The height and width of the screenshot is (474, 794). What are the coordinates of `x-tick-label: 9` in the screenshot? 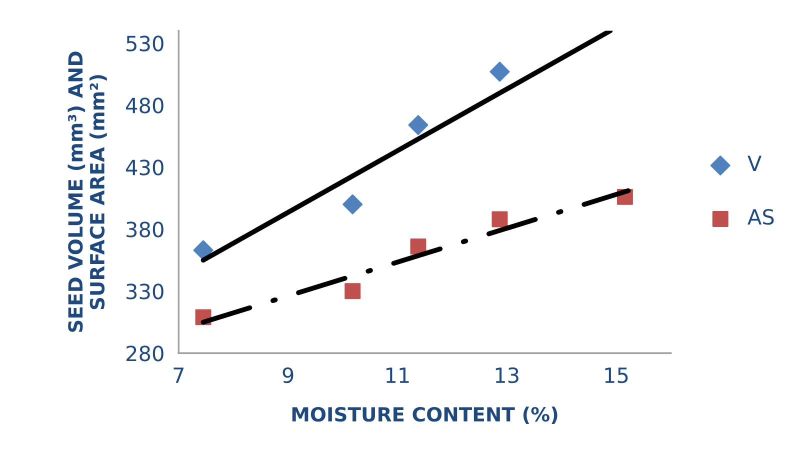 It's located at (288, 375).